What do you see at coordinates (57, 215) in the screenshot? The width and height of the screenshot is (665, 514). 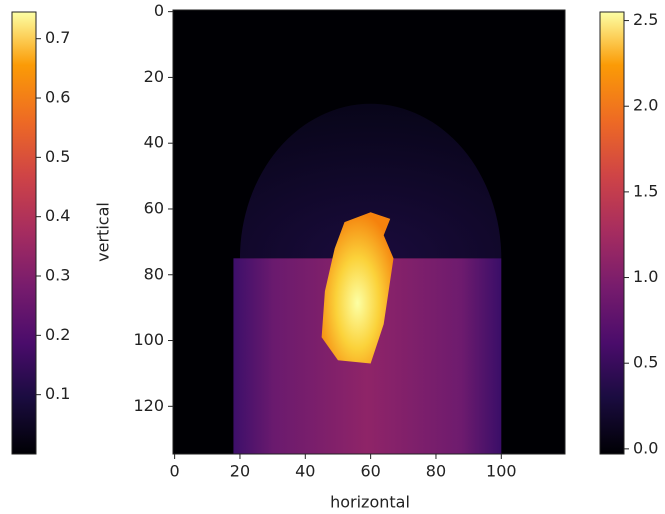 I see `colorbar-tick-label: 0.4` at bounding box center [57, 215].